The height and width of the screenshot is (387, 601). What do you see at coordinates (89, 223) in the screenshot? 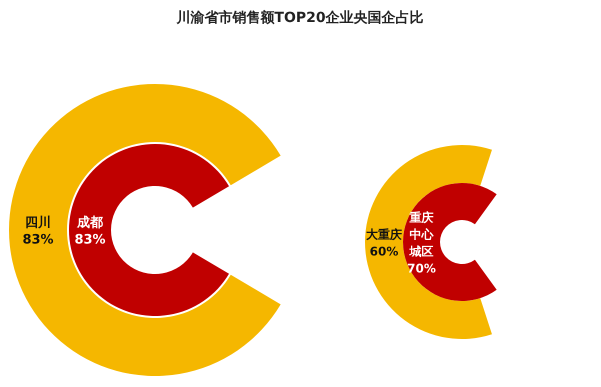
I see `category-label: 成都` at bounding box center [89, 223].